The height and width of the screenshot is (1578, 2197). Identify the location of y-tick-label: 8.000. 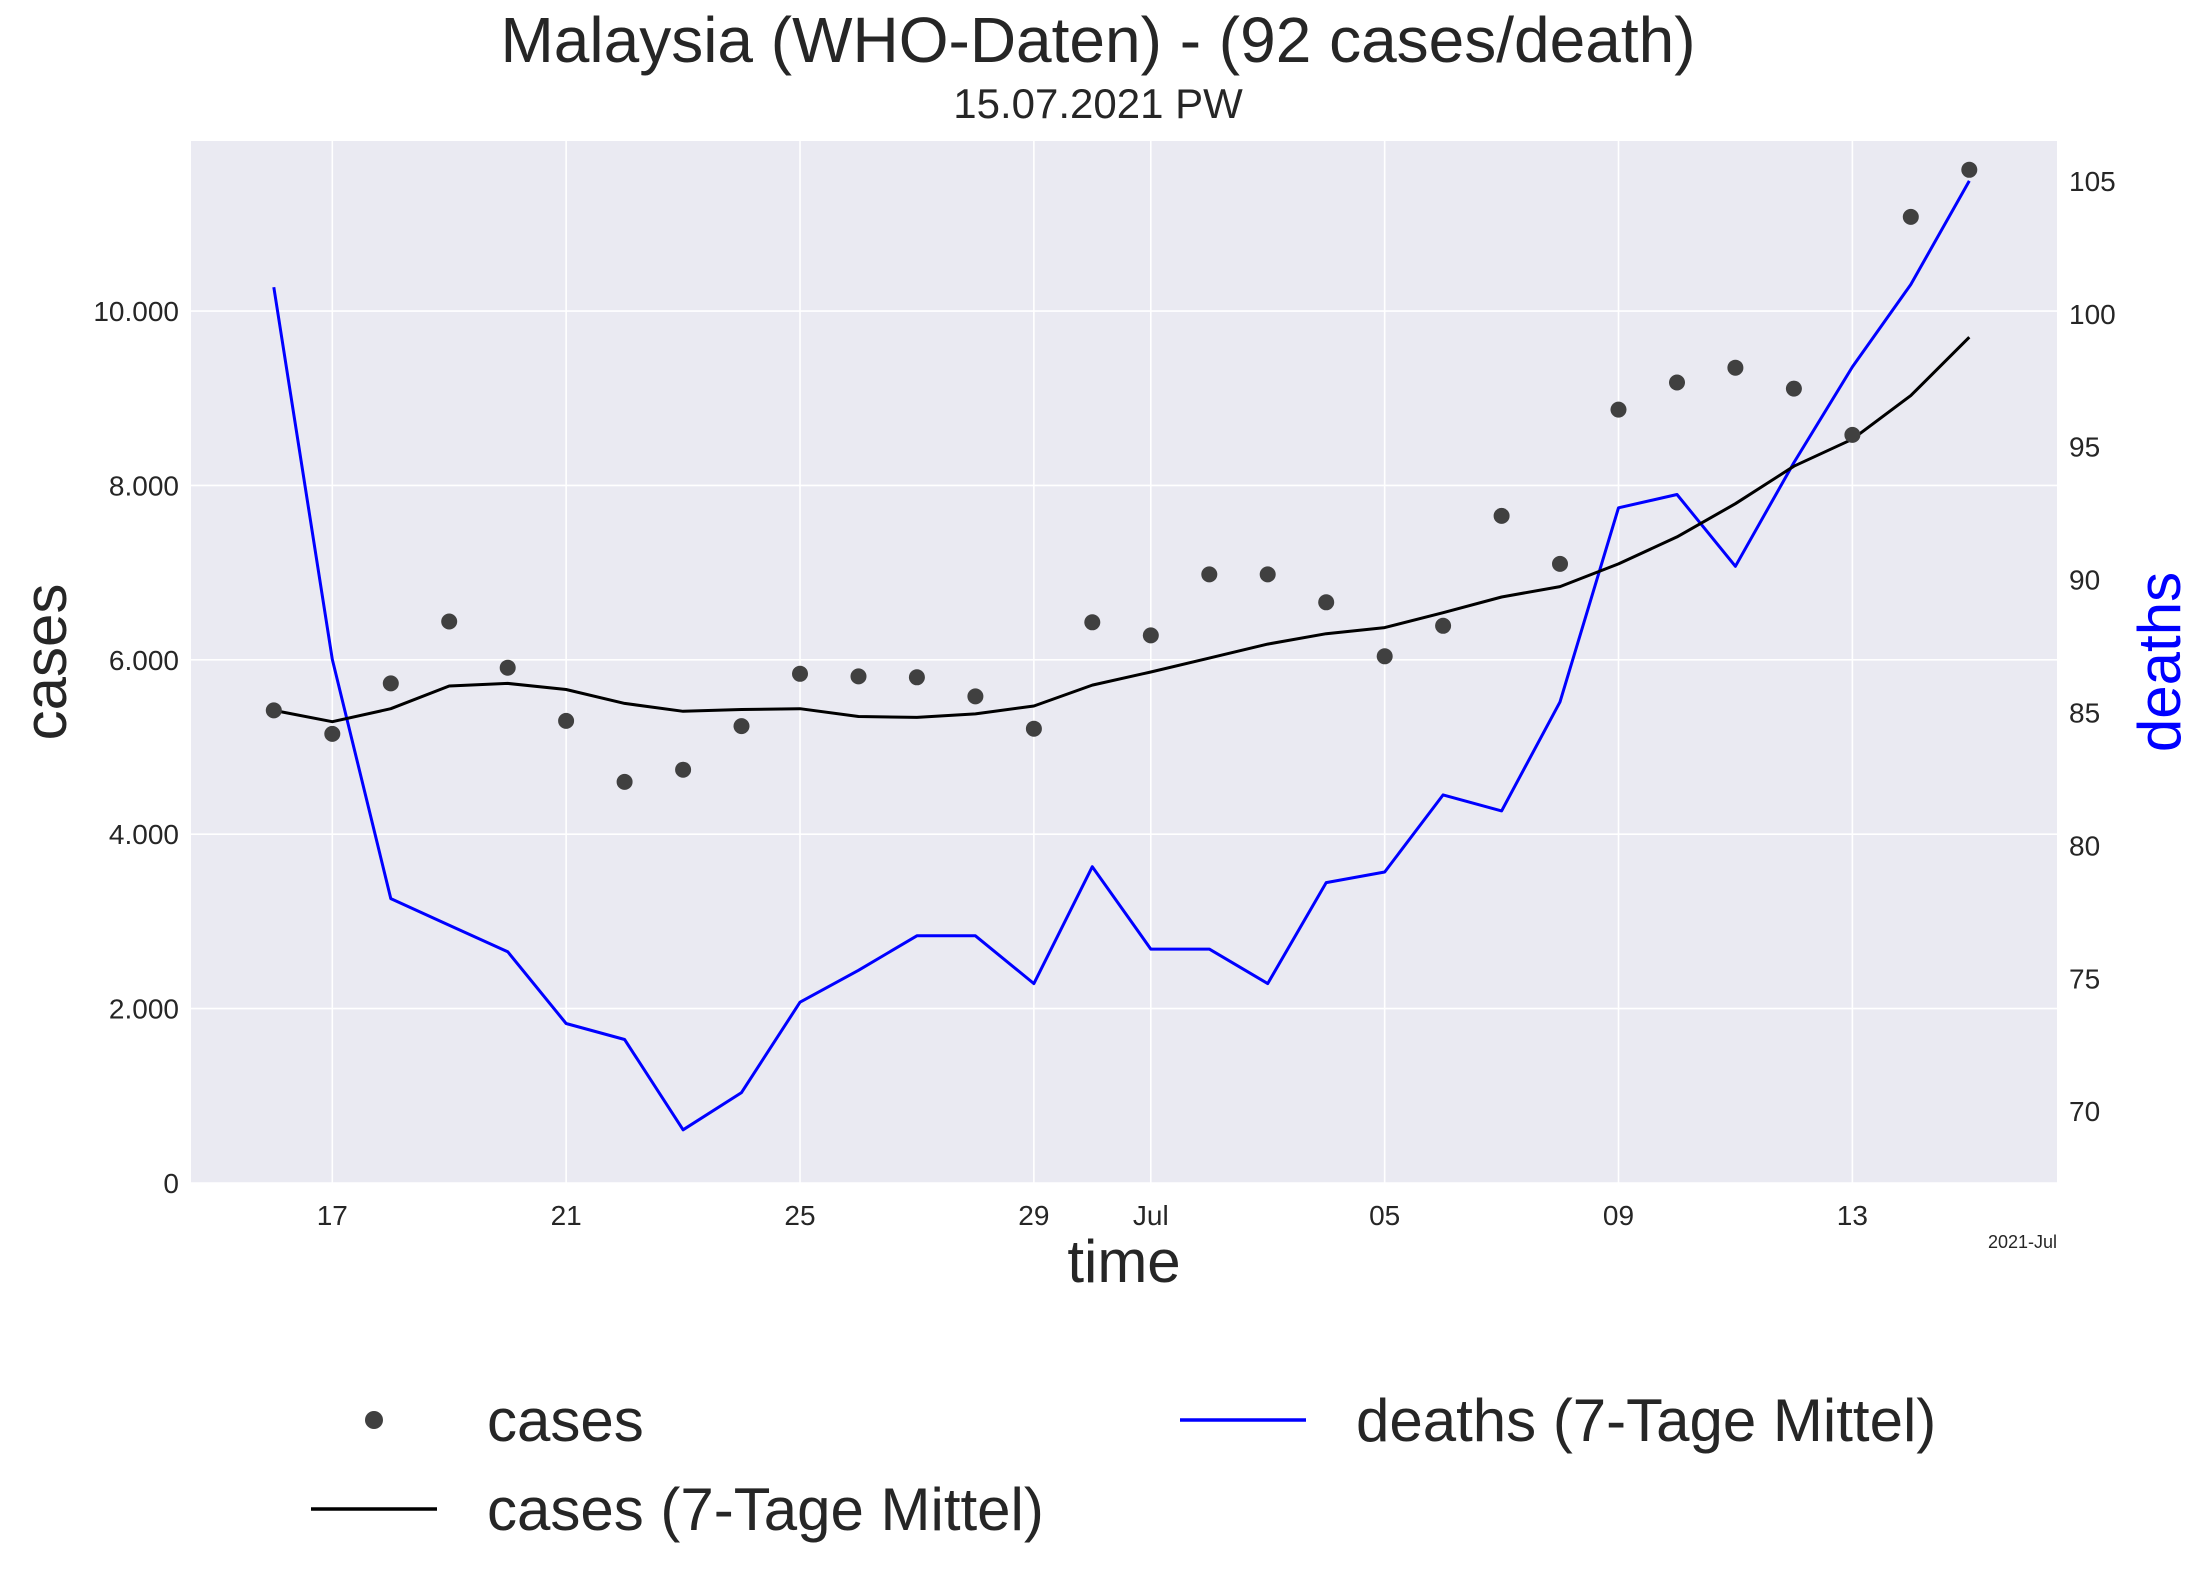
(144, 485).